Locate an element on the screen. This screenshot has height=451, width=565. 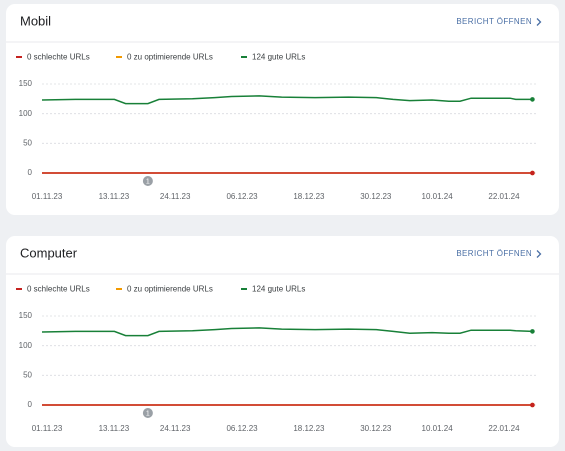
card-title: Mobil is located at coordinates (35, 20).